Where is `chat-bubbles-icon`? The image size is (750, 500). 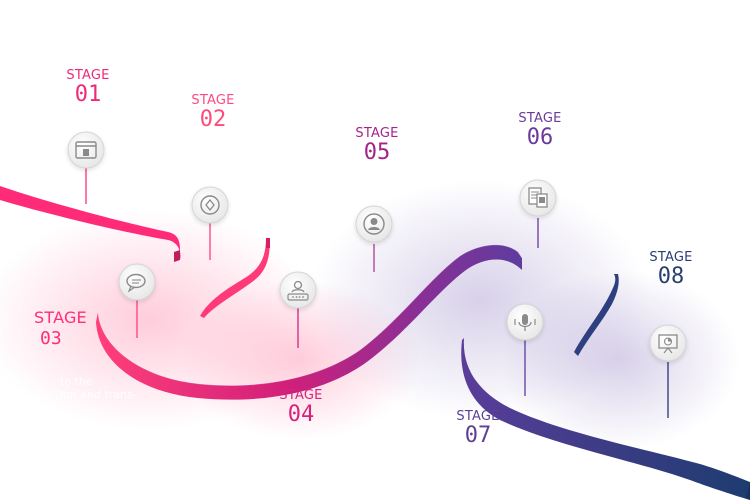 chat-bubbles-icon is located at coordinates (137, 283).